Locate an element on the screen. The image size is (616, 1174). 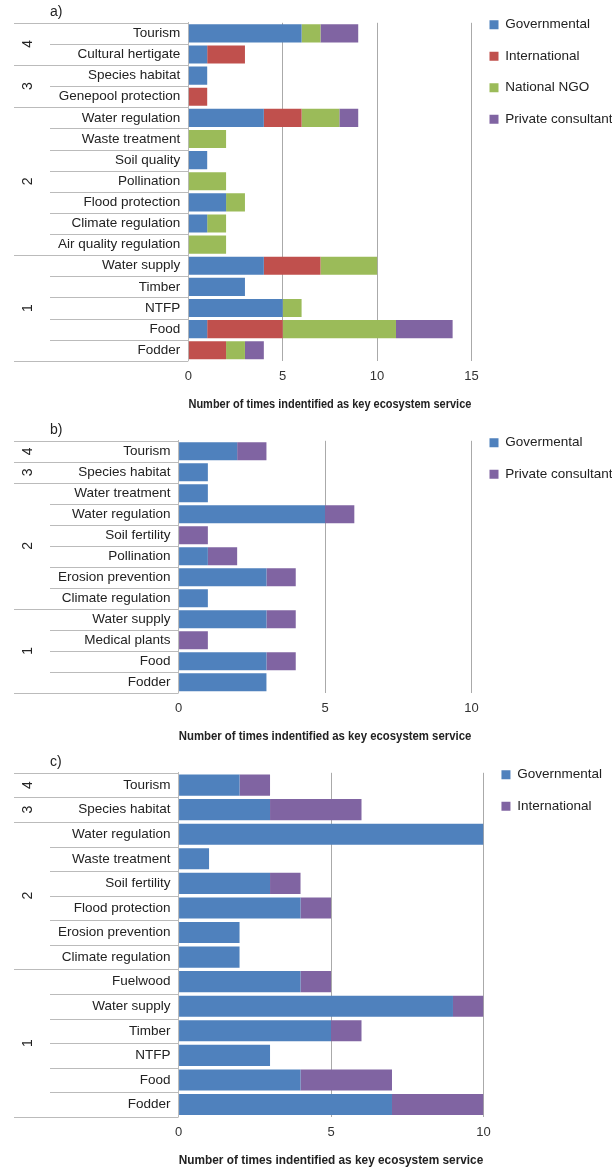
text: 4 is located at coordinates (26, 784).